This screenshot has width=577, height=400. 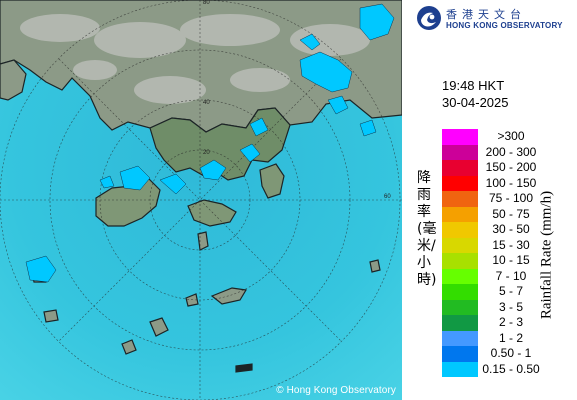 I want to click on legend-label: 50 - 75, so click(x=511, y=213).